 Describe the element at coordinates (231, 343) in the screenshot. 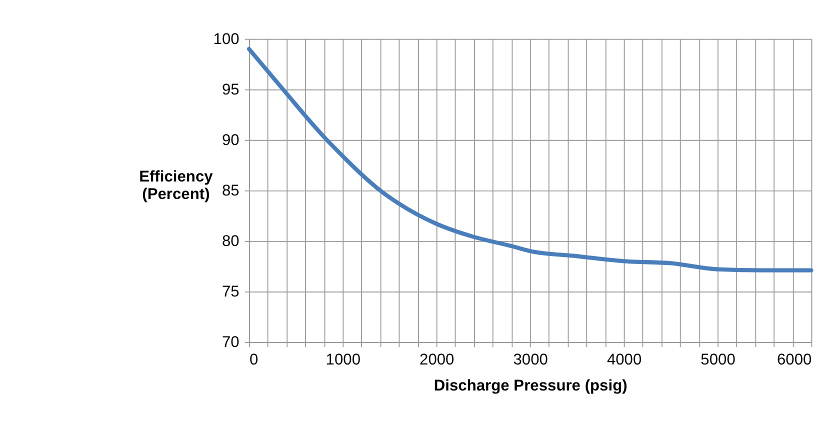

I see `y-tick-label: 70` at that location.